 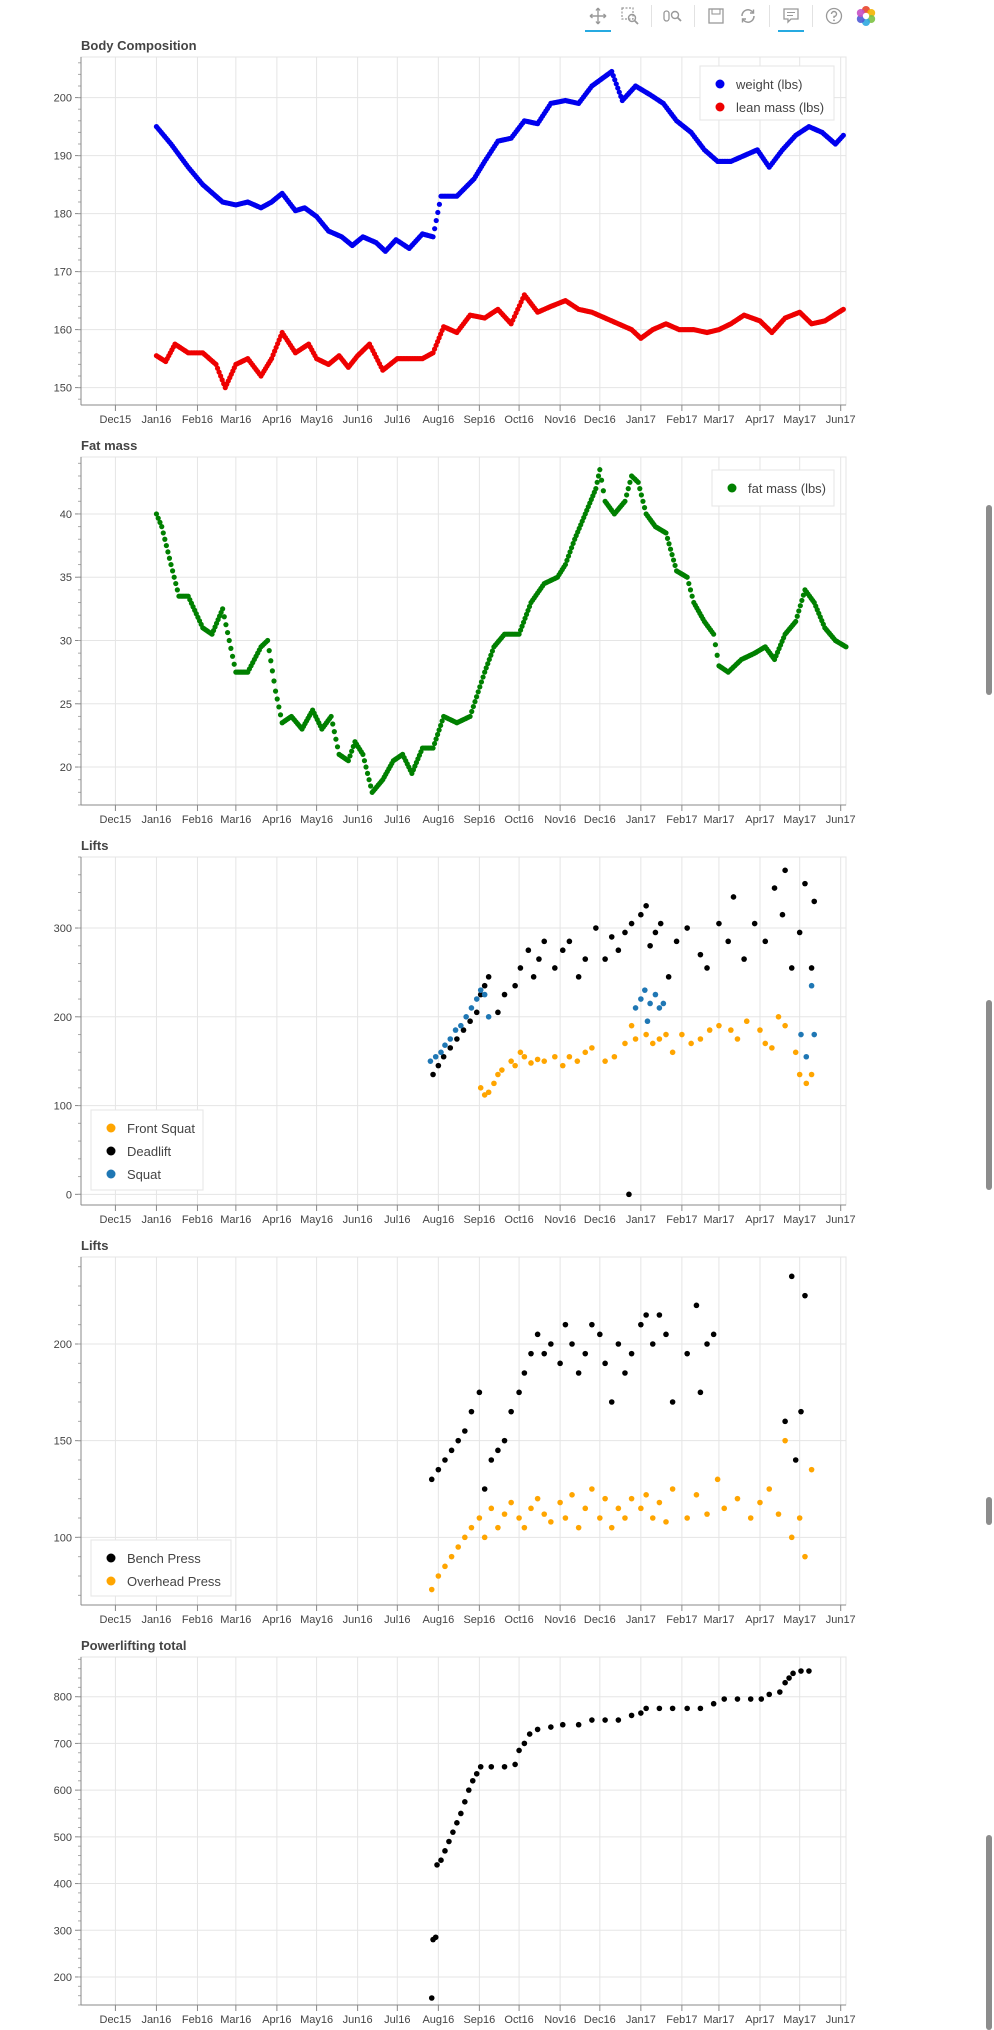 I want to click on y-tick-label: 700, so click(x=63, y=1744).